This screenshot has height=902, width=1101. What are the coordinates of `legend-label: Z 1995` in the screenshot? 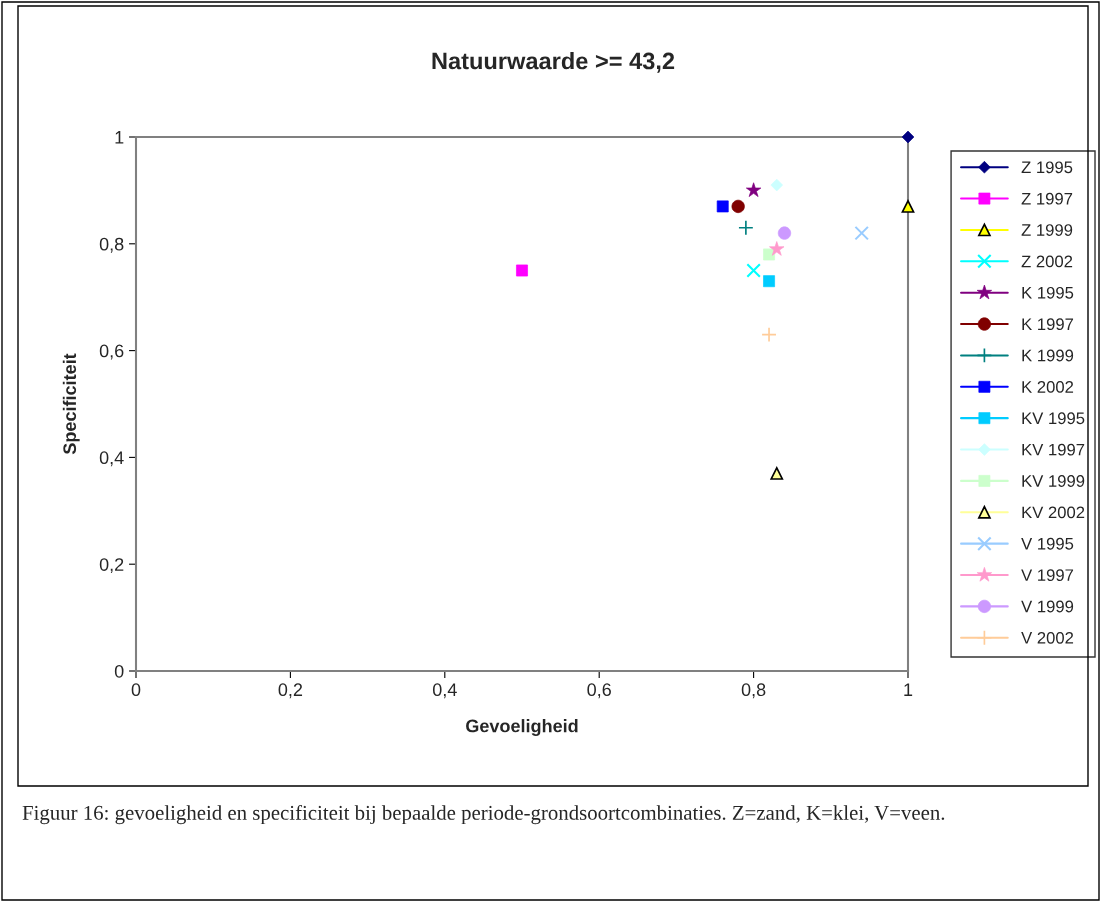 It's located at (1047, 167).